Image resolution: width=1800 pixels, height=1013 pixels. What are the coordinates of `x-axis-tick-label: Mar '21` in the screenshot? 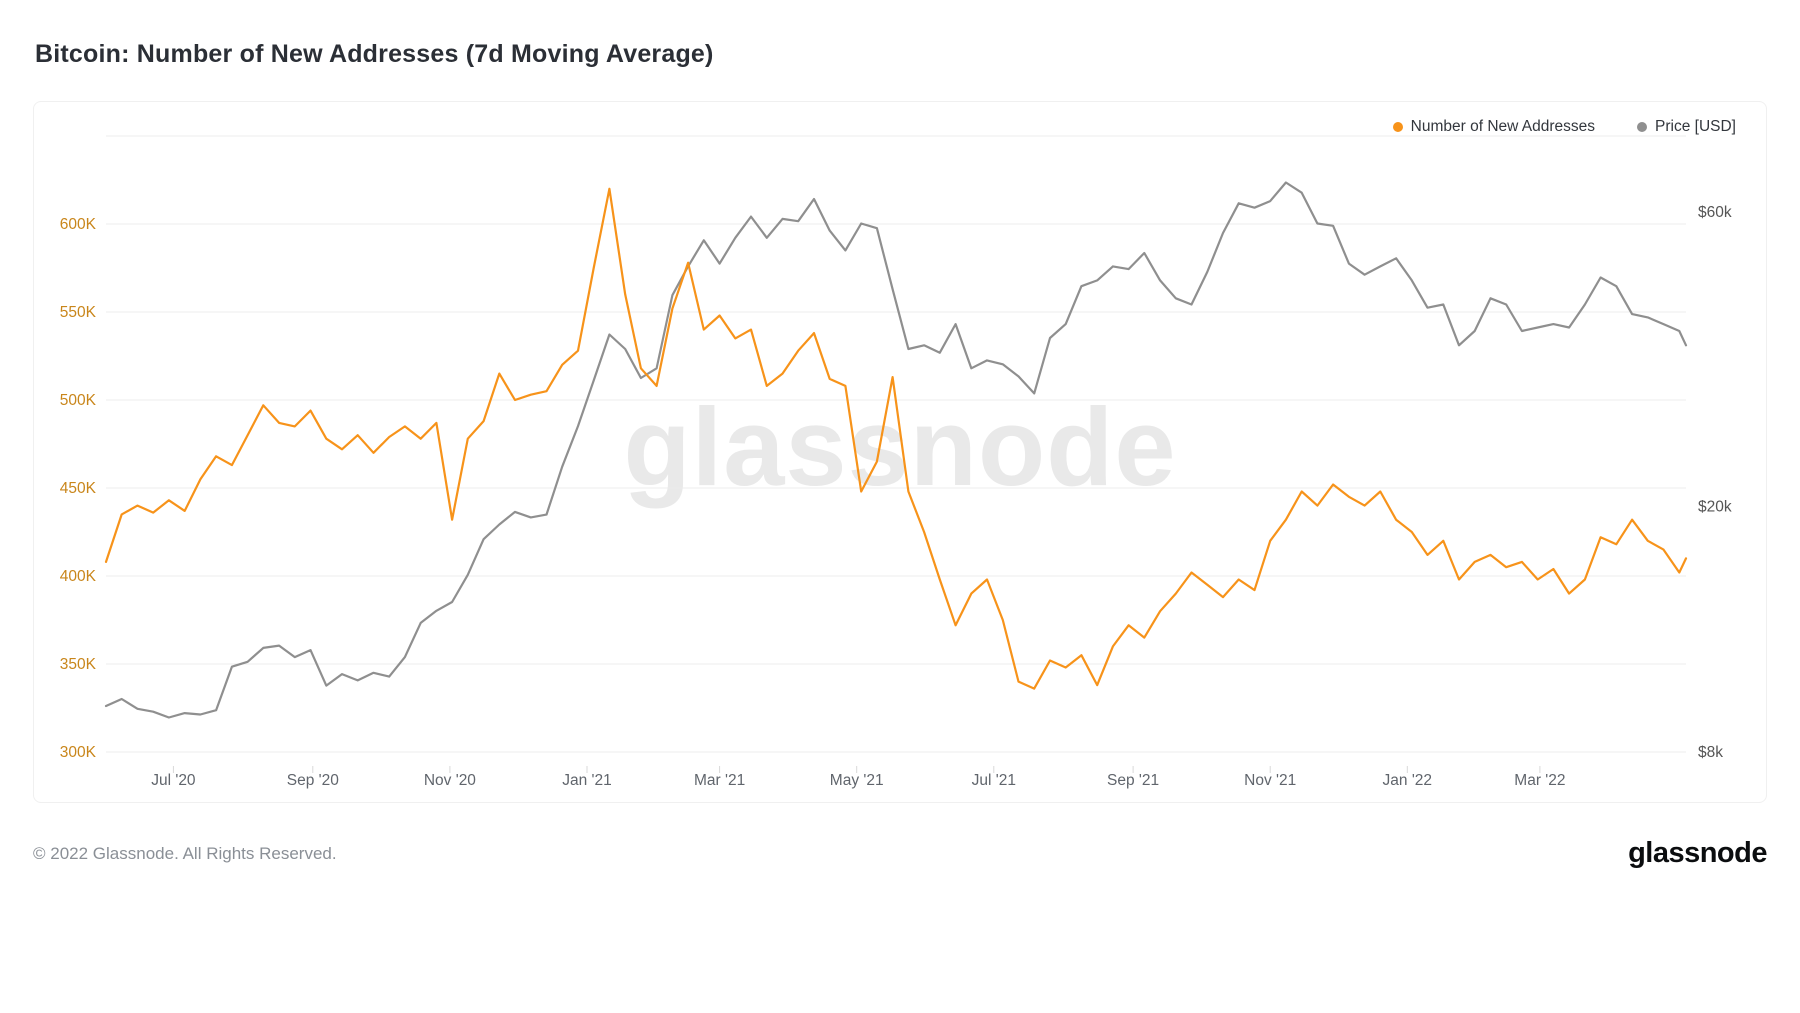 It's located at (719, 780).